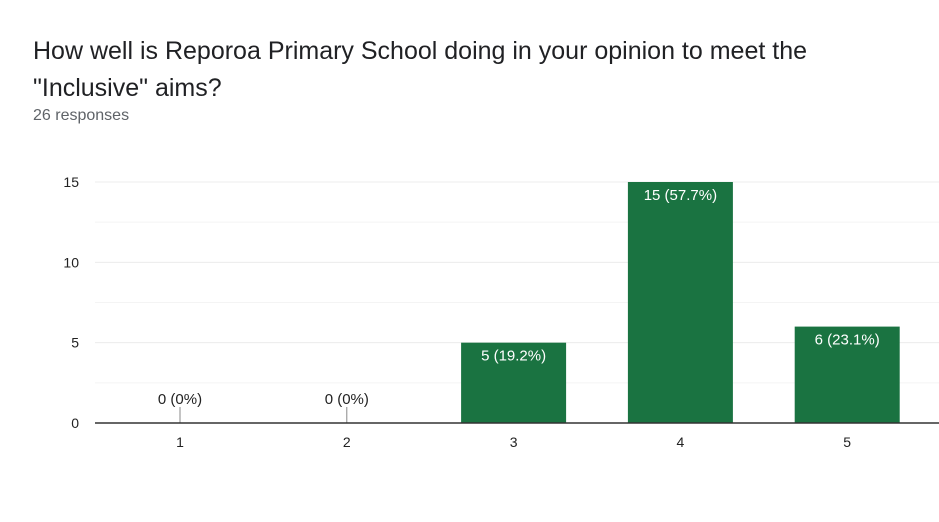 Image resolution: width=939 pixels, height=522 pixels. What do you see at coordinates (681, 442) in the screenshot?
I see `x-tick-label: 4` at bounding box center [681, 442].